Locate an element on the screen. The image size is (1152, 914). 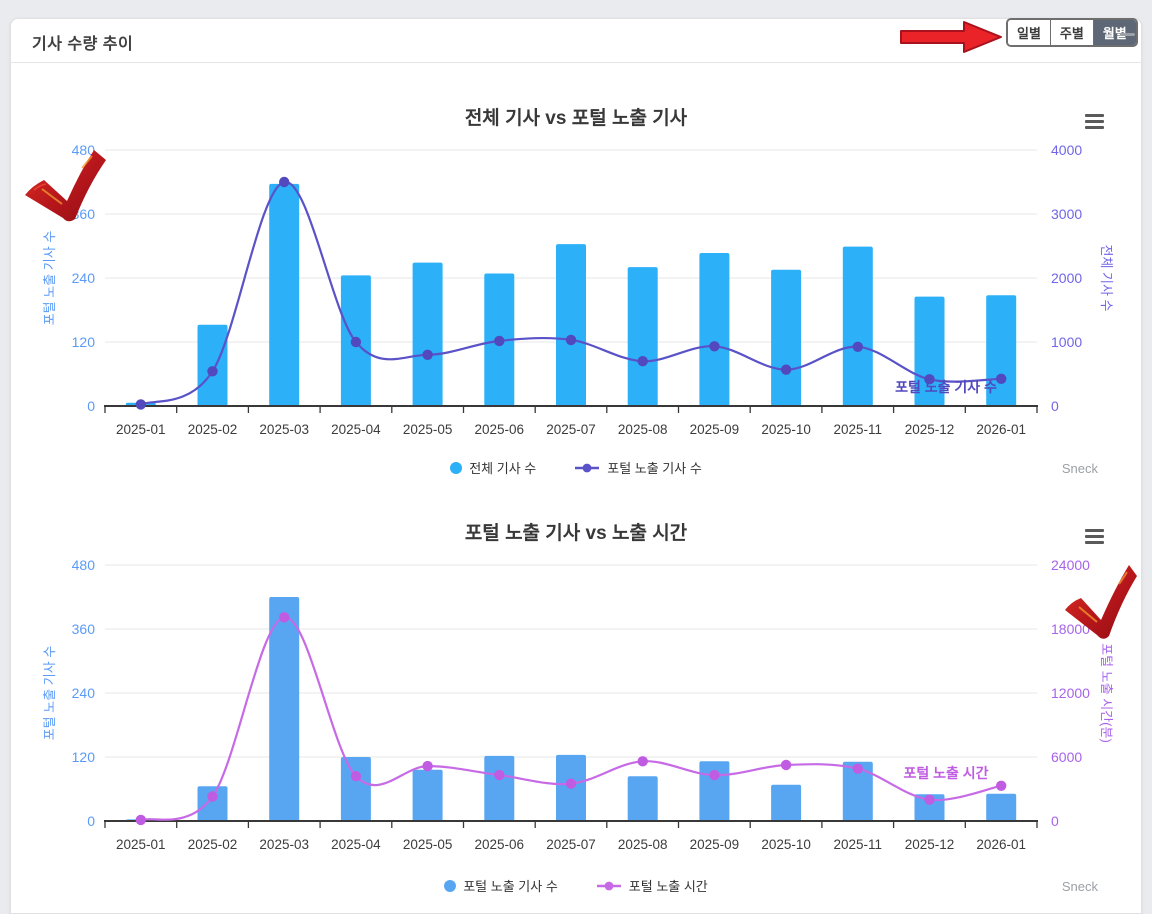
x-axis-label: 2025-04 is located at coordinates (356, 429).